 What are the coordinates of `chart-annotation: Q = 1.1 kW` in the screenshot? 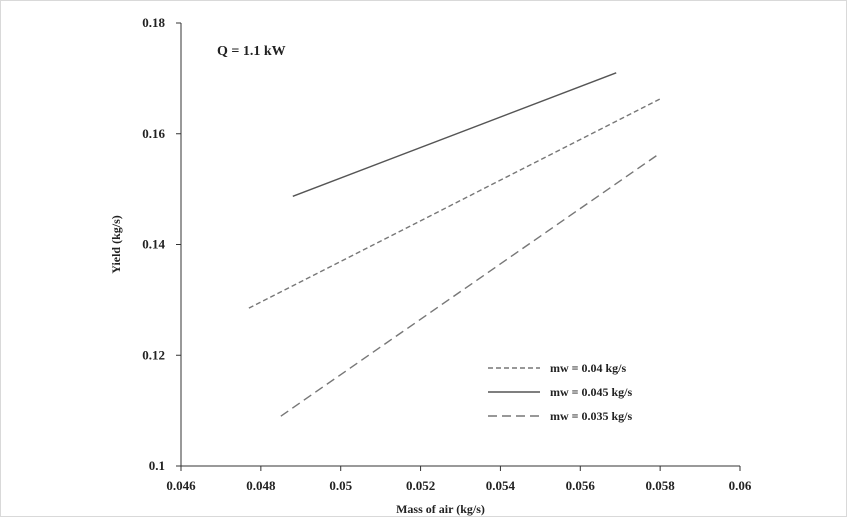 It's located at (251, 51).